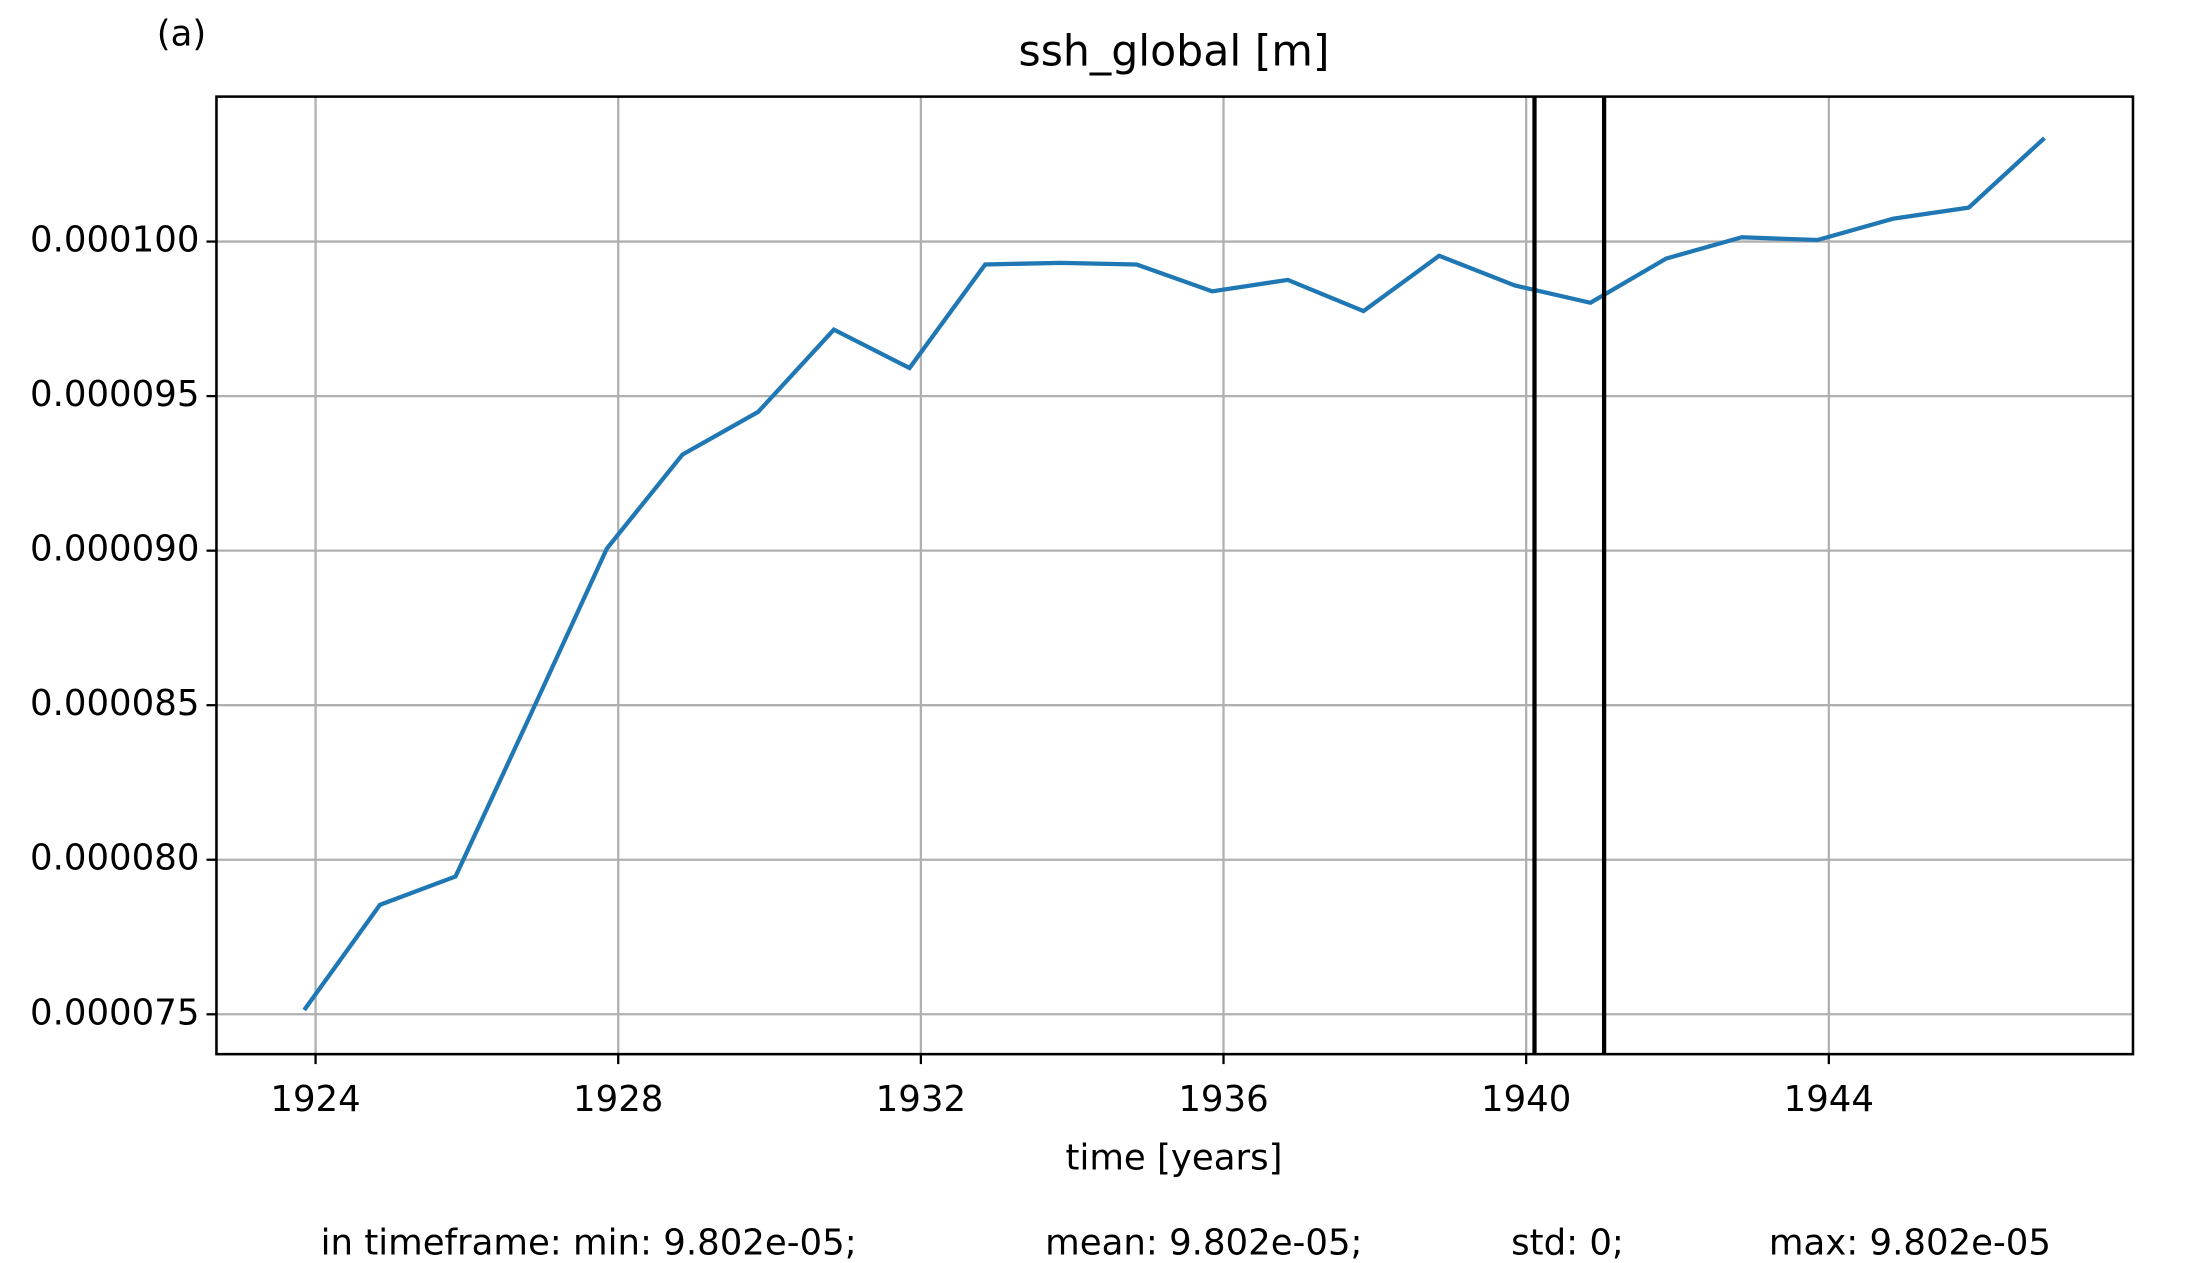 Image resolution: width=2196 pixels, height=1263 pixels. What do you see at coordinates (114, 240) in the screenshot?
I see `y-tick-label: 0.000100` at bounding box center [114, 240].